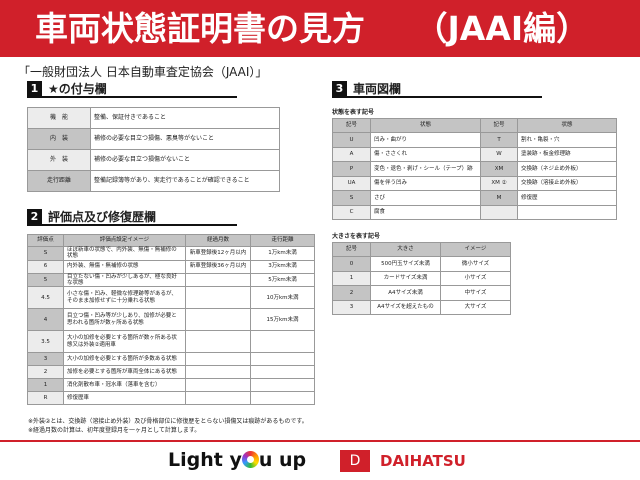 This screenshot has height=480, width=640. What do you see at coordinates (351, 169) in the screenshot?
I see `table-cell: P` at bounding box center [351, 169].